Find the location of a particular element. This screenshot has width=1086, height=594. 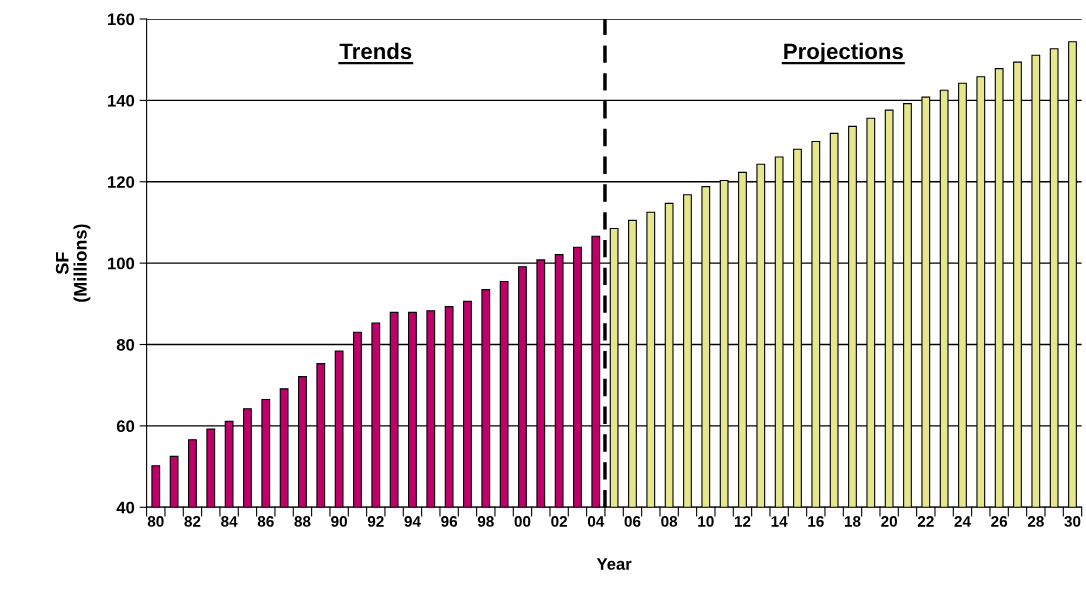

x-axis-title: Year is located at coordinates (614, 564).